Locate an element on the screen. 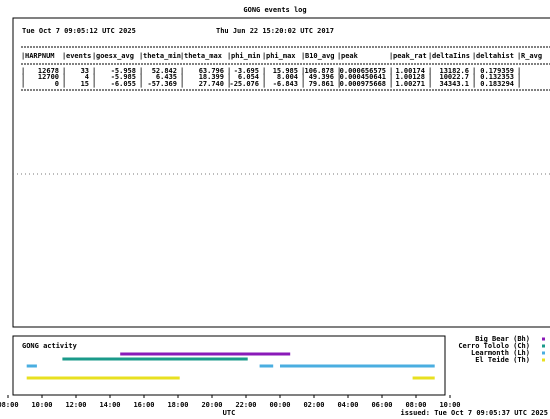 Image resolution: width=550 pixels, height=419 pixels. table-cell: 27.740 is located at coordinates (211, 84).